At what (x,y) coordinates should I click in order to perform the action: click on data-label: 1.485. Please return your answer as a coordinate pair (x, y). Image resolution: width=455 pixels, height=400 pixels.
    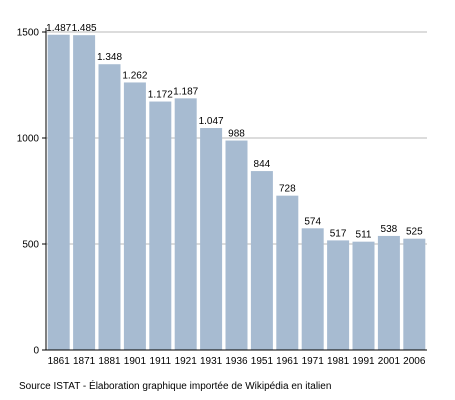
    Looking at the image, I should click on (84, 28).